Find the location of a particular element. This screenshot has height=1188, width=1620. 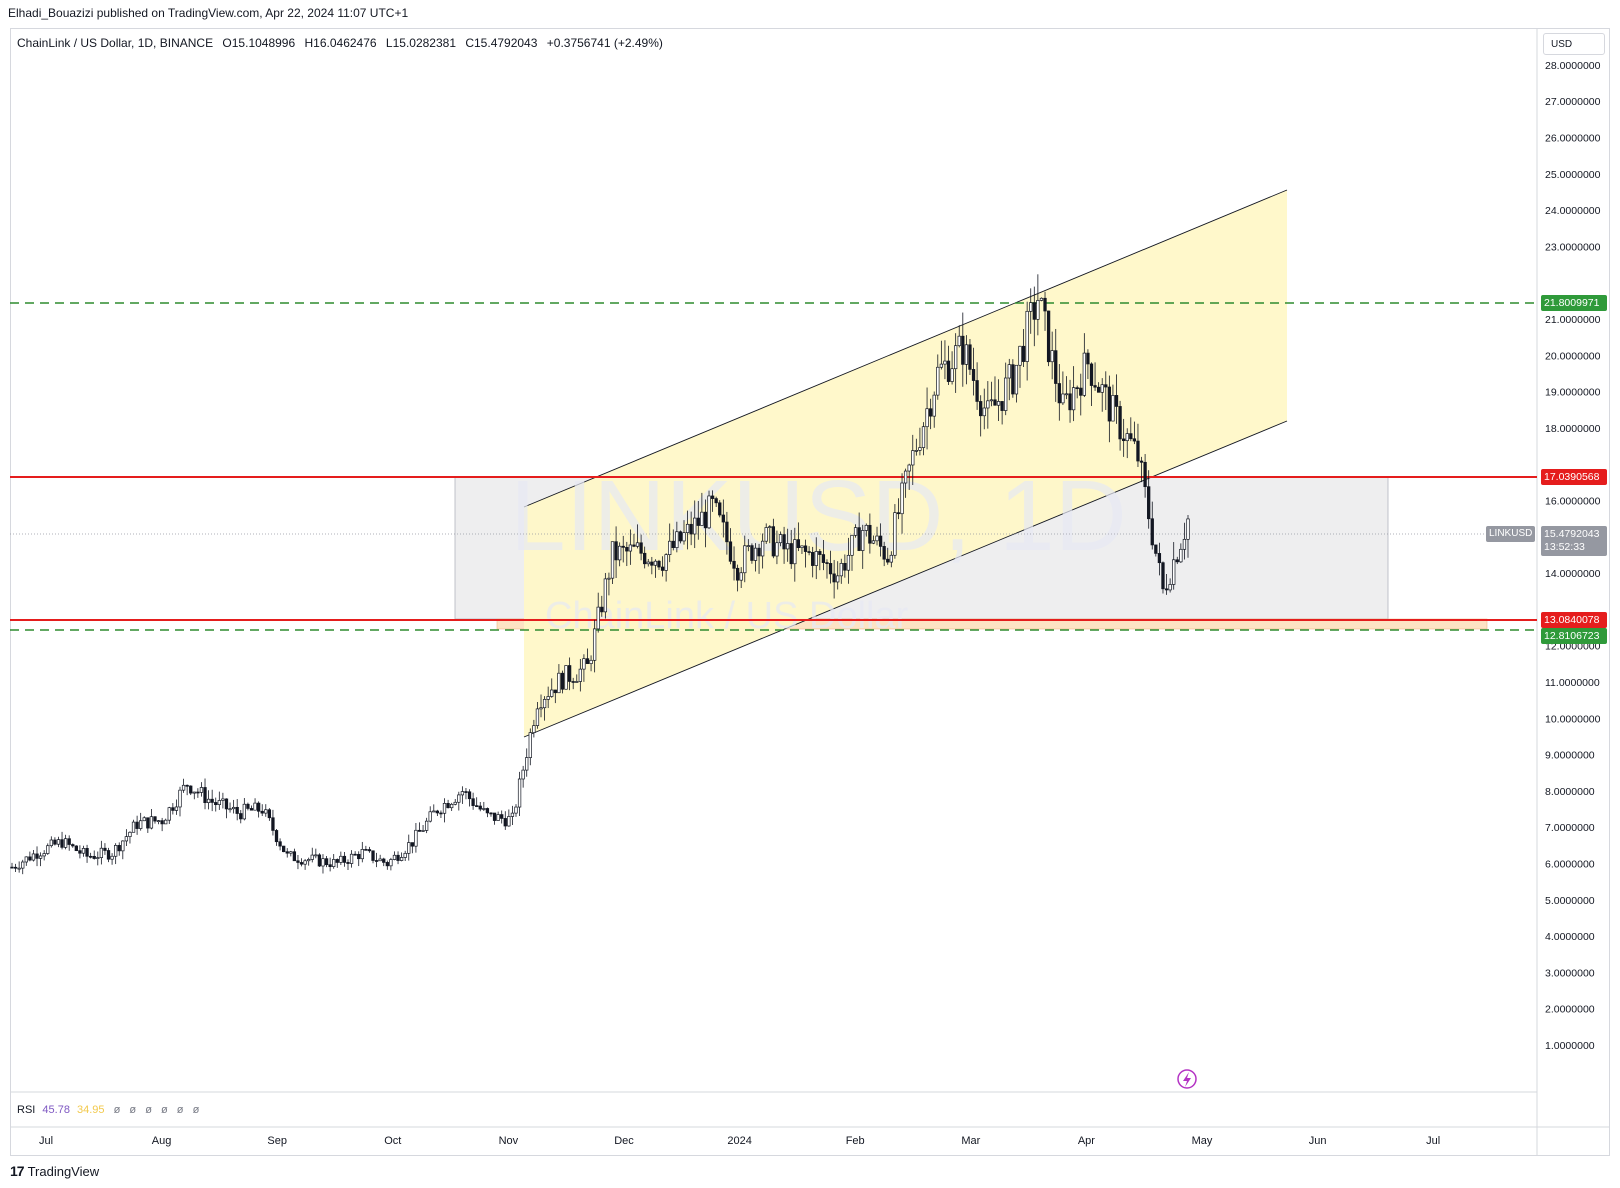

symbol-tag: LINKUSD is located at coordinates (1511, 534).